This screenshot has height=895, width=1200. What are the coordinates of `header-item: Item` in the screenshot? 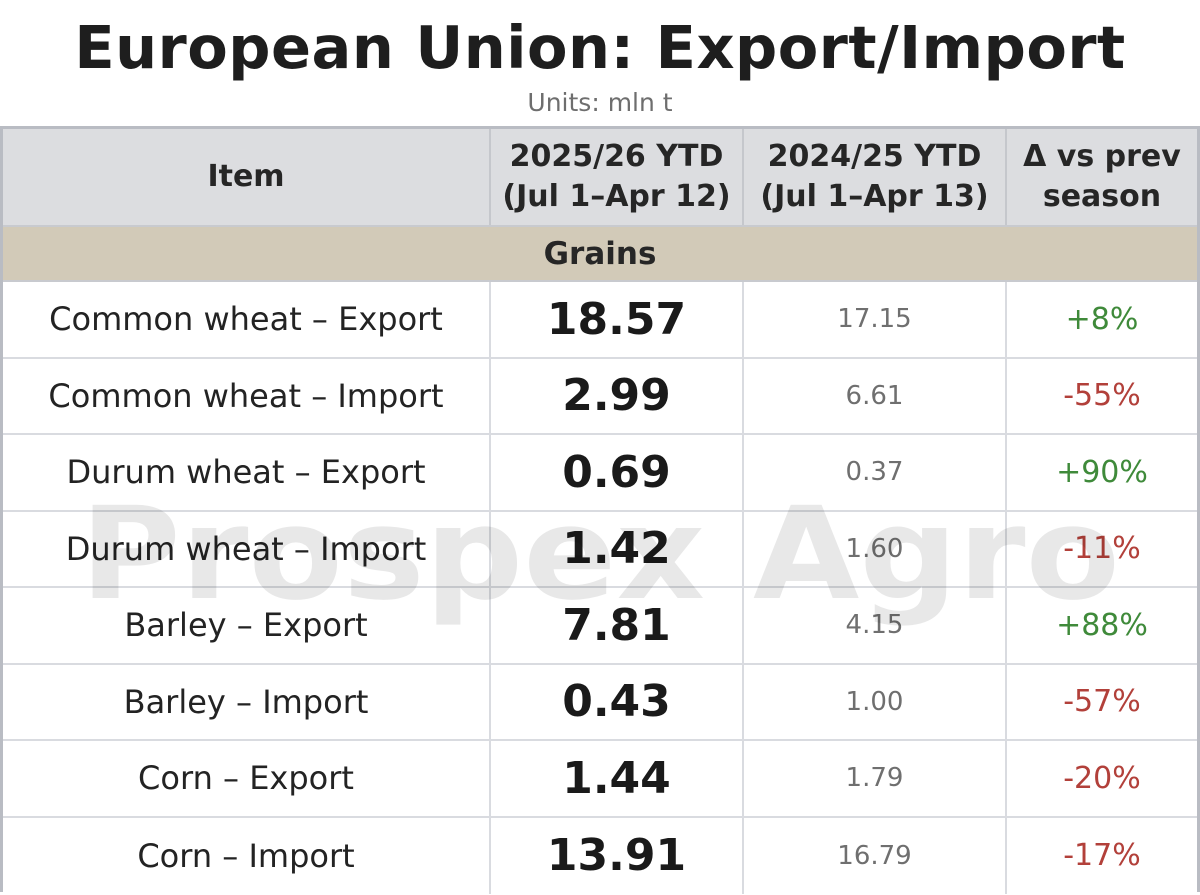 It's located at (247, 177).